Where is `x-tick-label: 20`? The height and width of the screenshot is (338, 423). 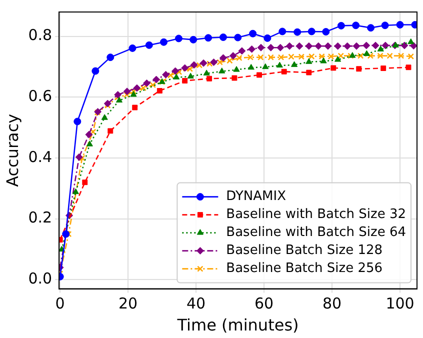 x-tick-label: 20 is located at coordinates (128, 303).